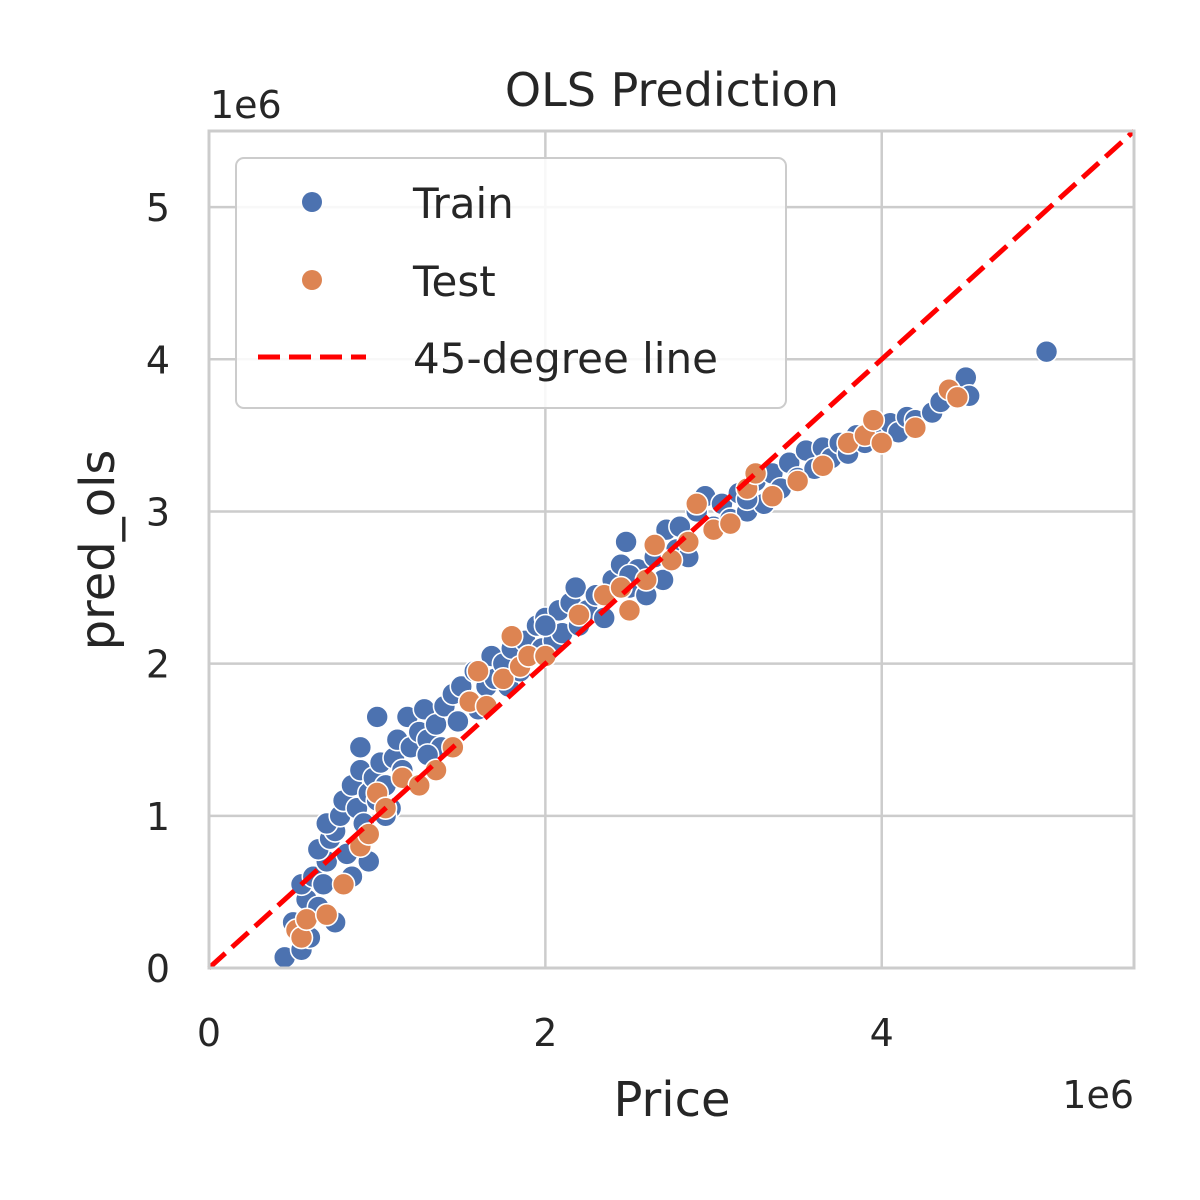  I want to click on y-axis-label: pred_ols, so click(98, 550).